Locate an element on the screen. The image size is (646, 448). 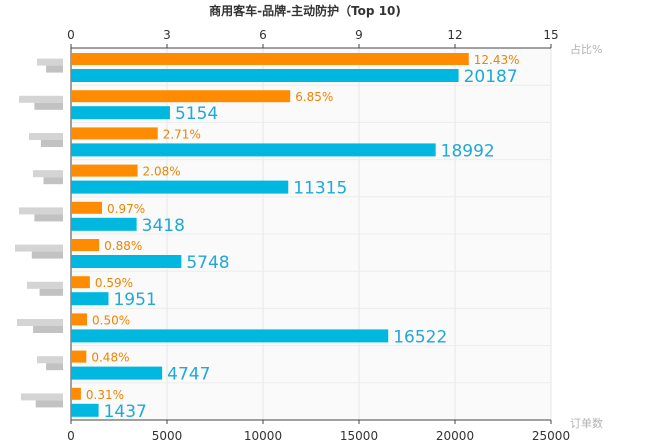
bar-share-label: 6.85% is located at coordinates (314, 97).